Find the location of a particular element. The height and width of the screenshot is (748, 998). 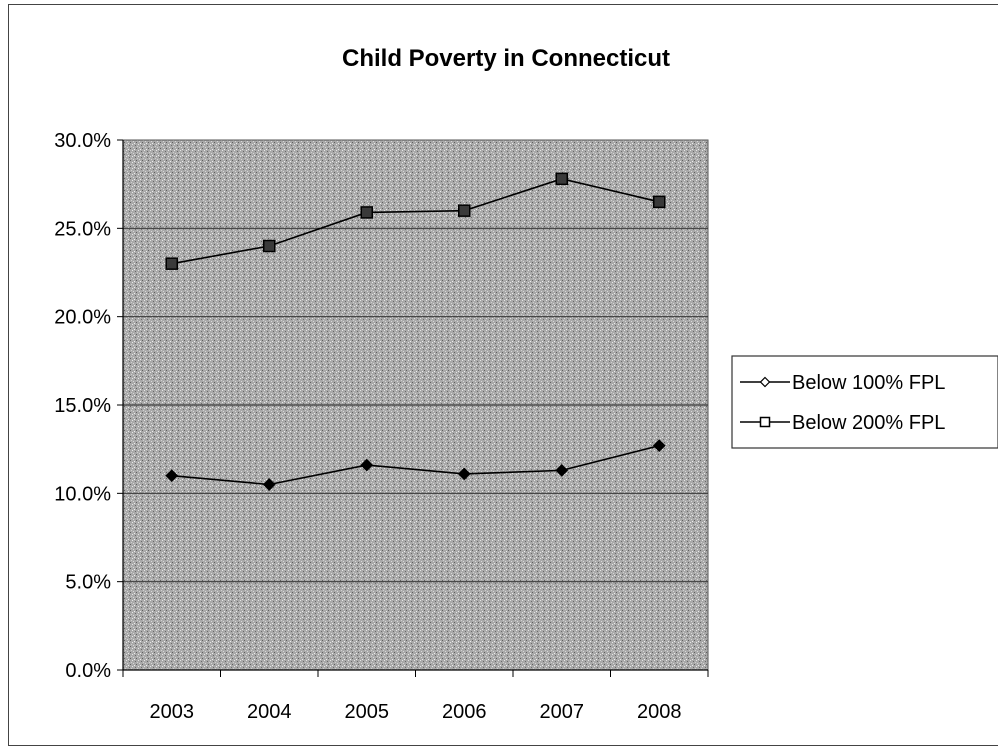

legend-label-1: Below 100% FPL is located at coordinates (868, 383).